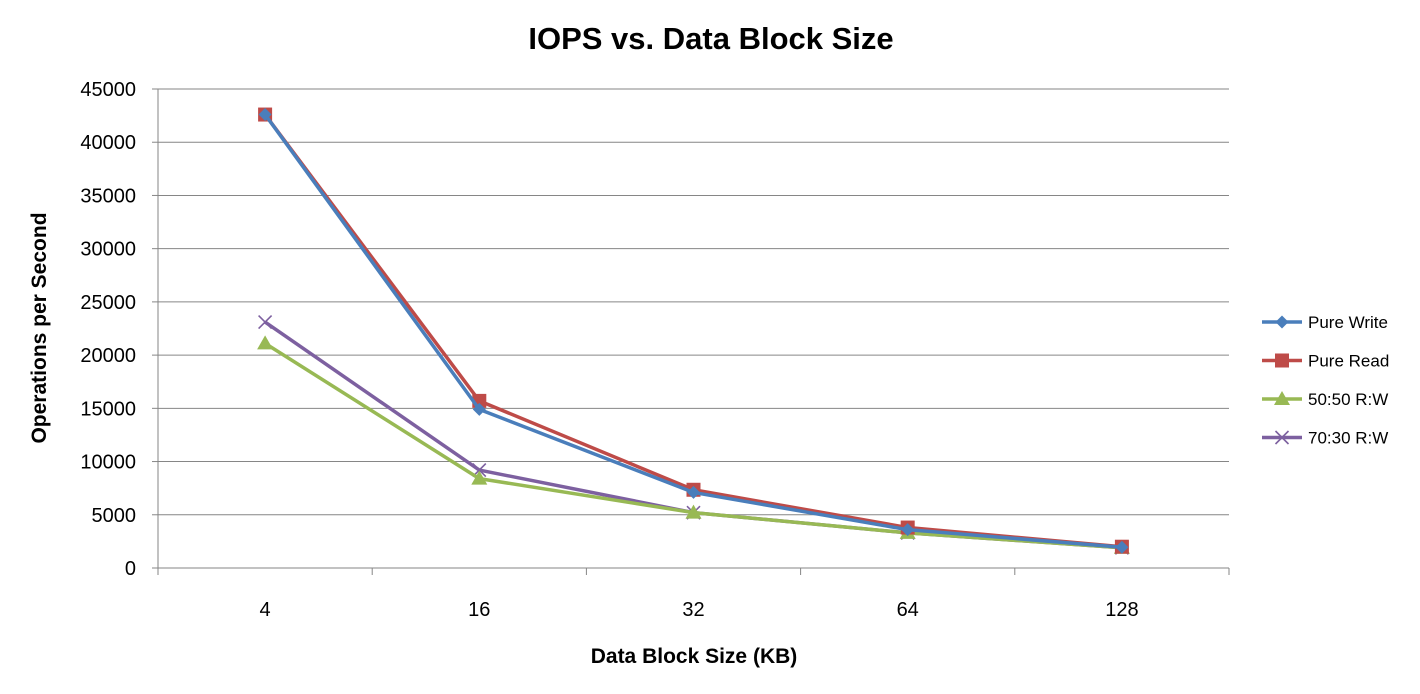 Image resolution: width=1420 pixels, height=694 pixels. I want to click on legend-label-pure-read: Pure Read, so click(1348, 361).